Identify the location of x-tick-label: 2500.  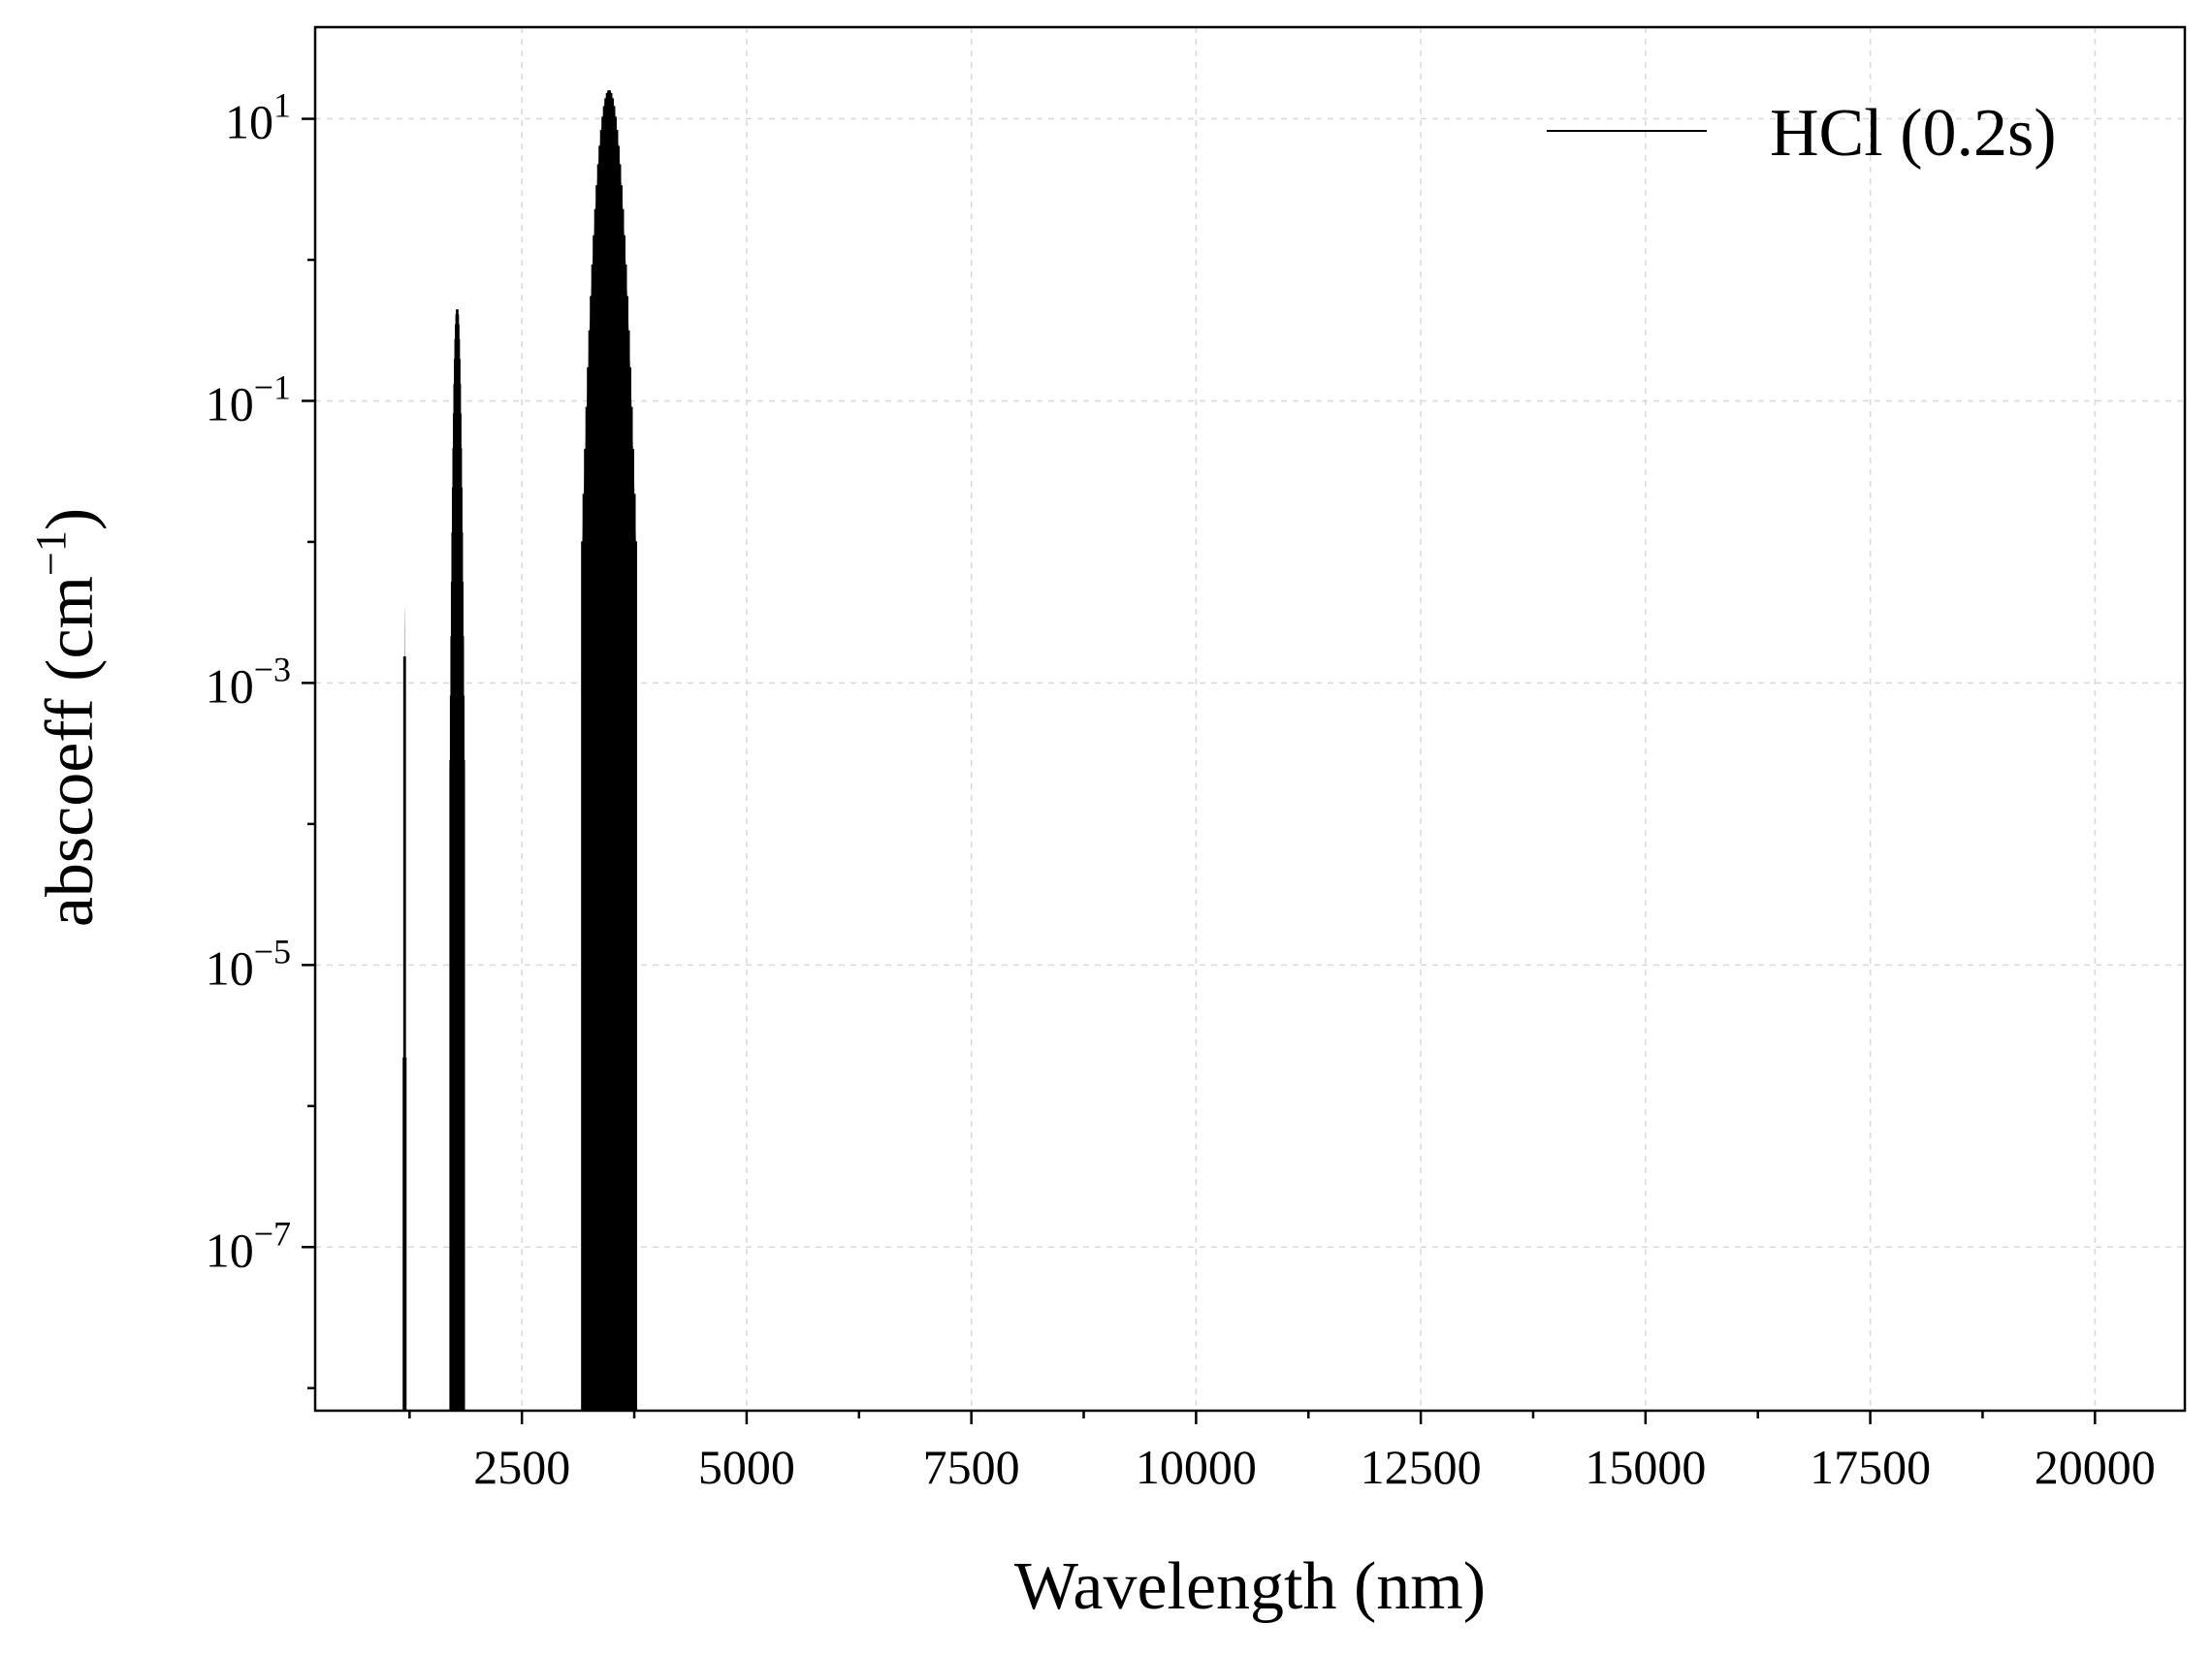
(521, 1467).